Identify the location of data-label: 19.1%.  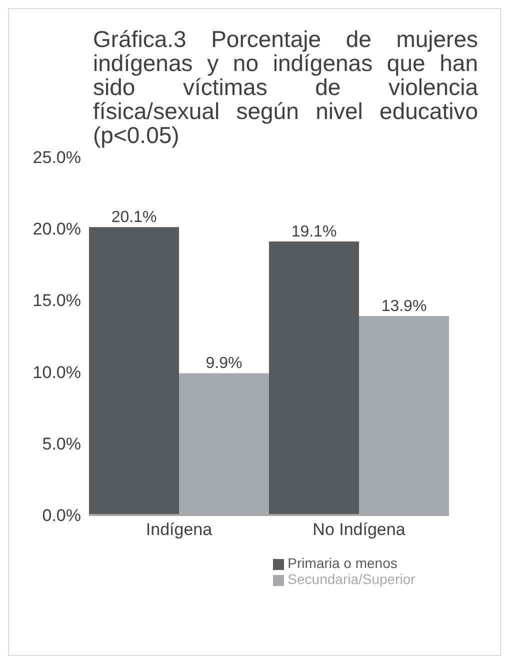
(314, 231).